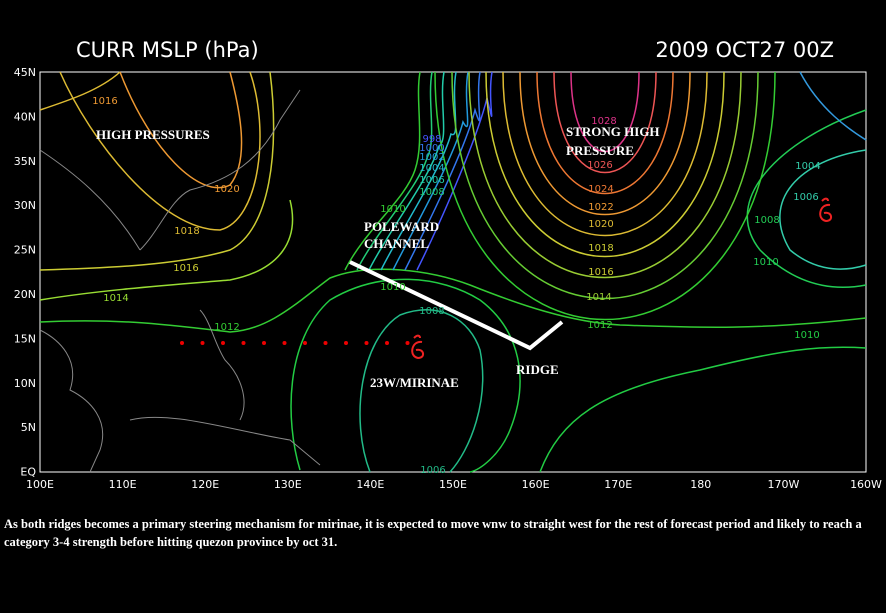  Describe the element at coordinates (414, 382) in the screenshot. I see `annotation: 23W/MIRINAE` at that location.